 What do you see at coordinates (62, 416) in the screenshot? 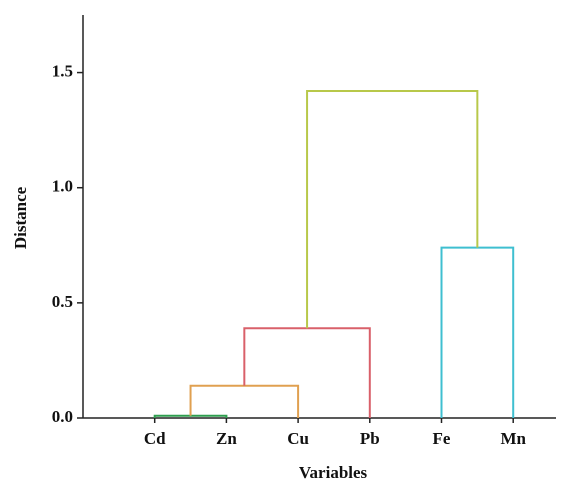
I see `y-tick-label: 0.0` at bounding box center [62, 416].